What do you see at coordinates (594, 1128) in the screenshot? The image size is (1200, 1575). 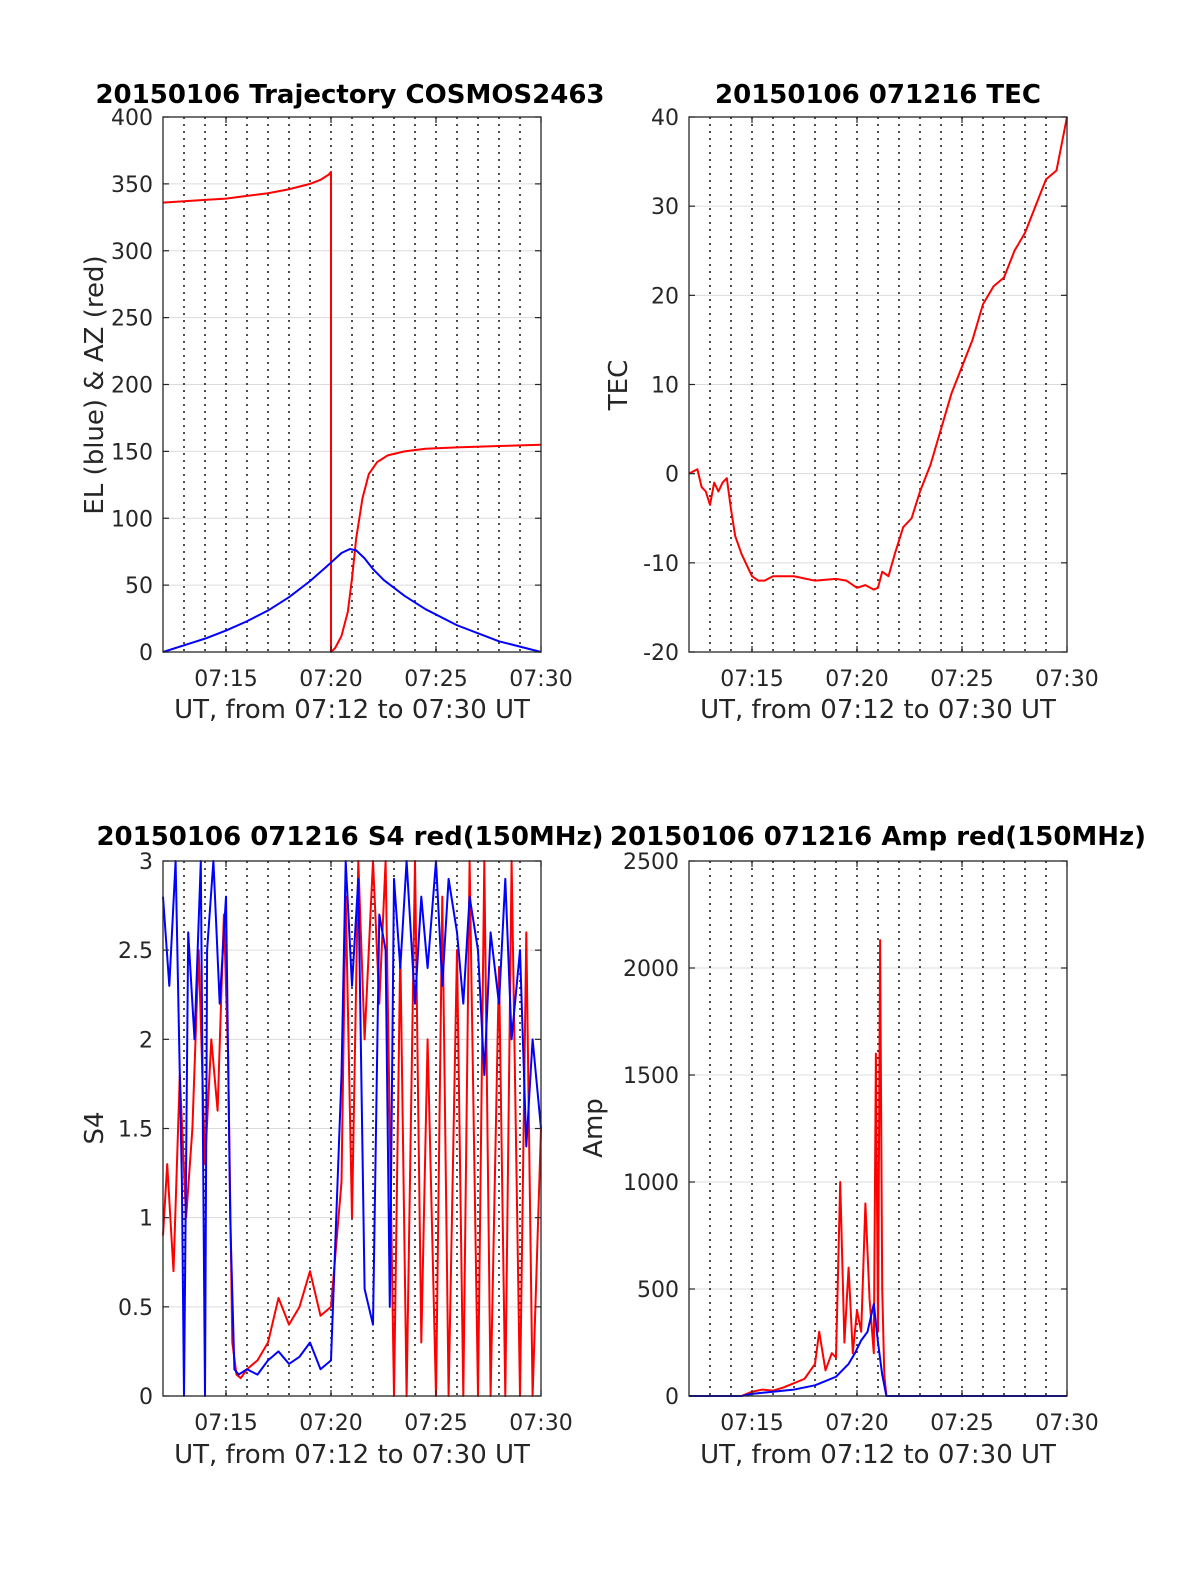 I see `y-axis-label: Amp` at bounding box center [594, 1128].